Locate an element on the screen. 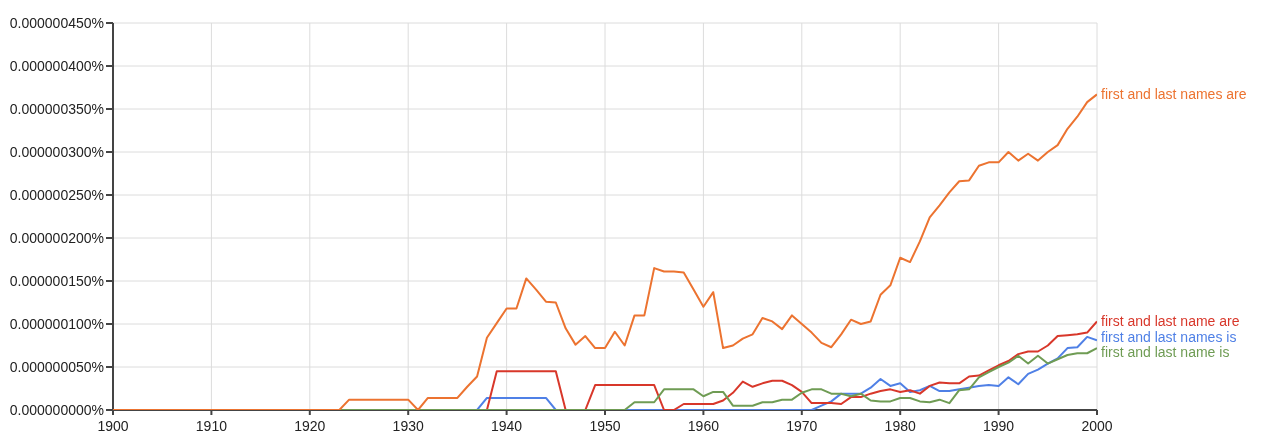 Image resolution: width=1284 pixels, height=447 pixels. x-tick-label: 1900 is located at coordinates (113, 425).